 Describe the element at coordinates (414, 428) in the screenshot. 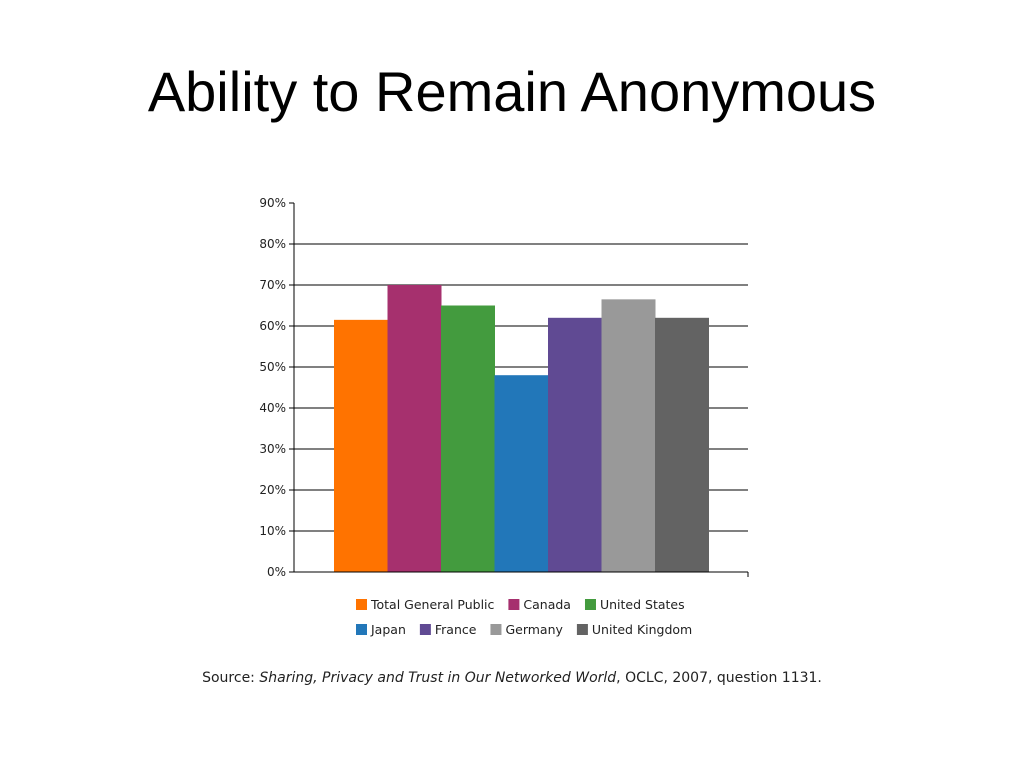

I see `bar-canada` at that location.